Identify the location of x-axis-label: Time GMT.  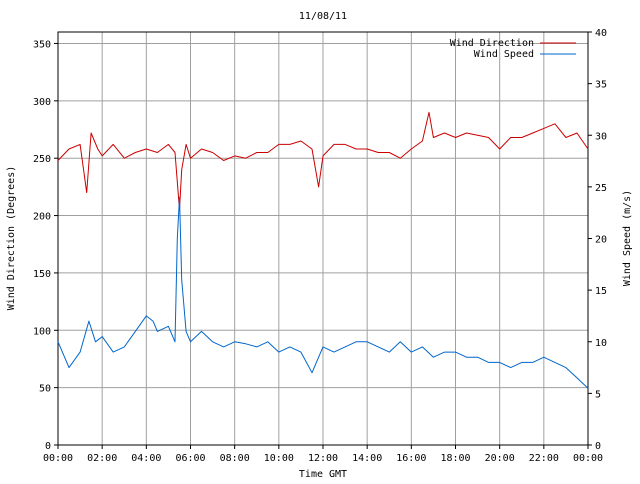
(323, 474).